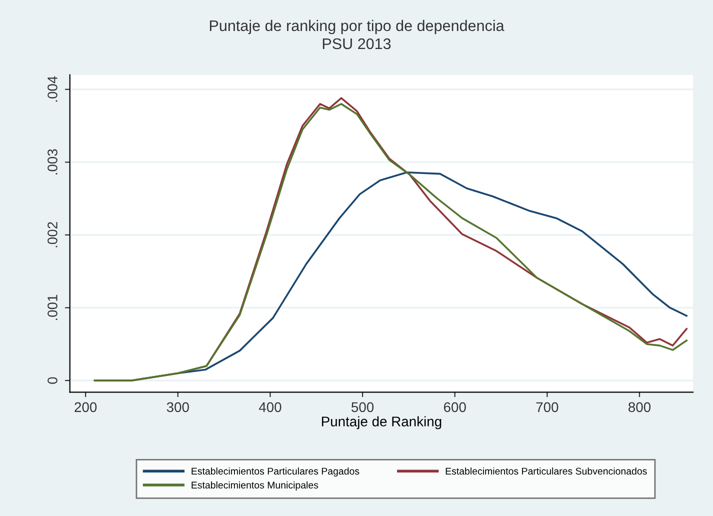  I want to click on x-tick-label: 500, so click(363, 407).